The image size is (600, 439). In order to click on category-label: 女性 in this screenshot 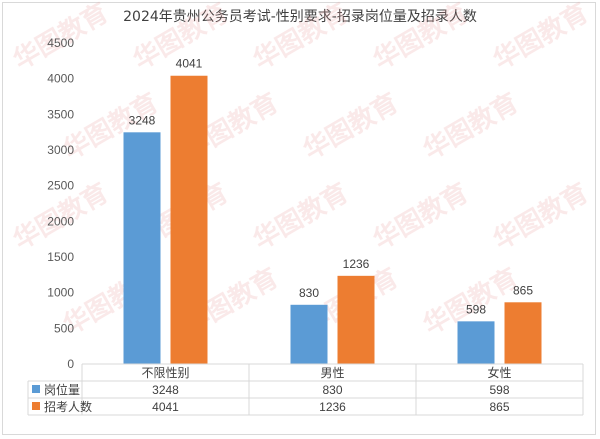, I will do `click(499, 372)`.